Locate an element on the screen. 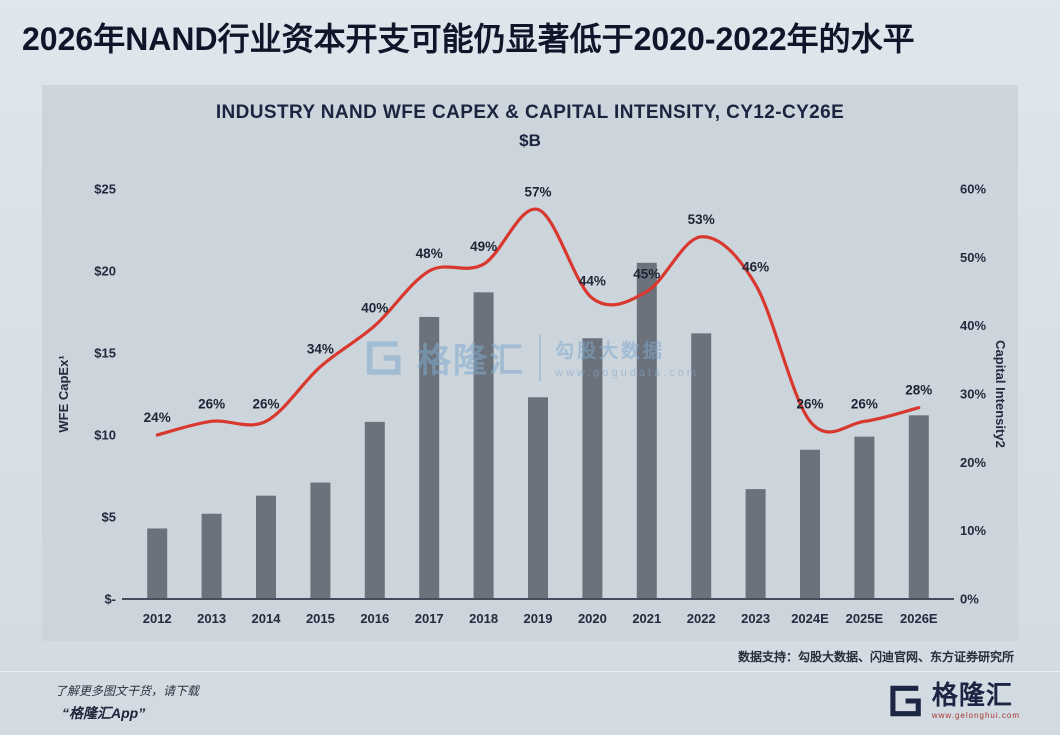 Image resolution: width=1060 pixels, height=735 pixels. brand-logo: 格隆汇 www.gelonghui.com is located at coordinates (952, 701).